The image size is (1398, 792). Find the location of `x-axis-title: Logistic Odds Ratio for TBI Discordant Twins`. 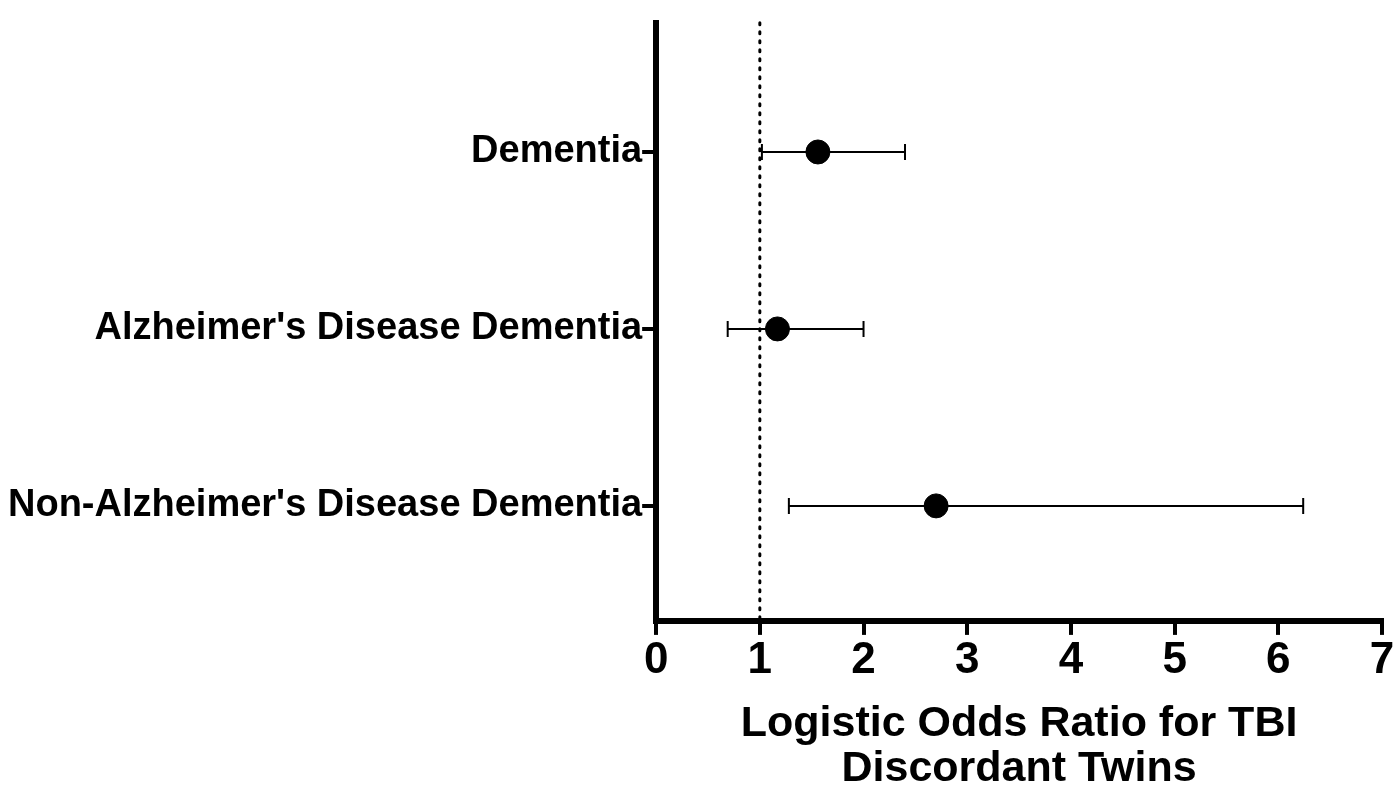

x-axis-title: Logistic Odds Ratio for TBI Discordant Twins is located at coordinates (1019, 744).